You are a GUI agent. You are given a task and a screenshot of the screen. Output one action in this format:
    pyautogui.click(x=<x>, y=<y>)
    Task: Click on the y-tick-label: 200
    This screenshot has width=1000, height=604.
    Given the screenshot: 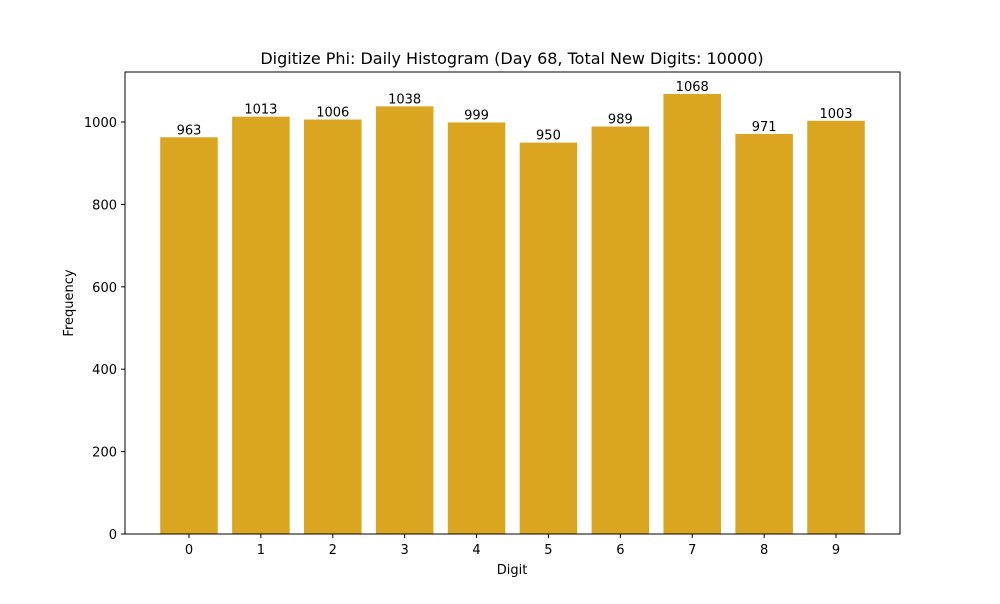 What is the action you would take?
    pyautogui.click(x=104, y=453)
    